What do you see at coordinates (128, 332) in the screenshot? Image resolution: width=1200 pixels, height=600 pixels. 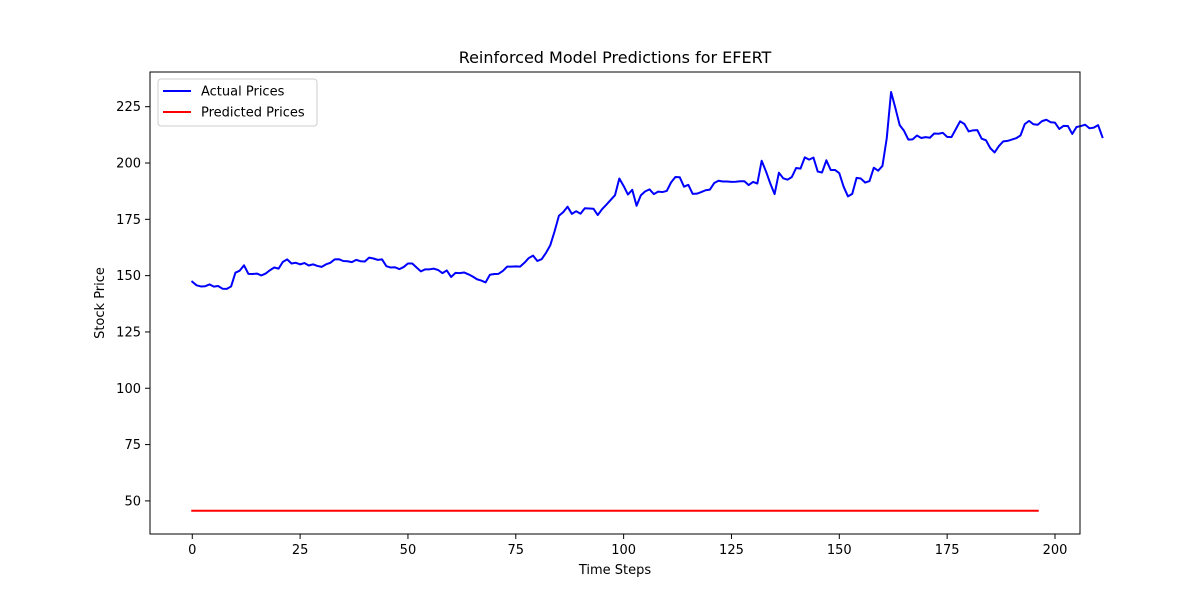 I see `y-tick-label: 125` at bounding box center [128, 332].